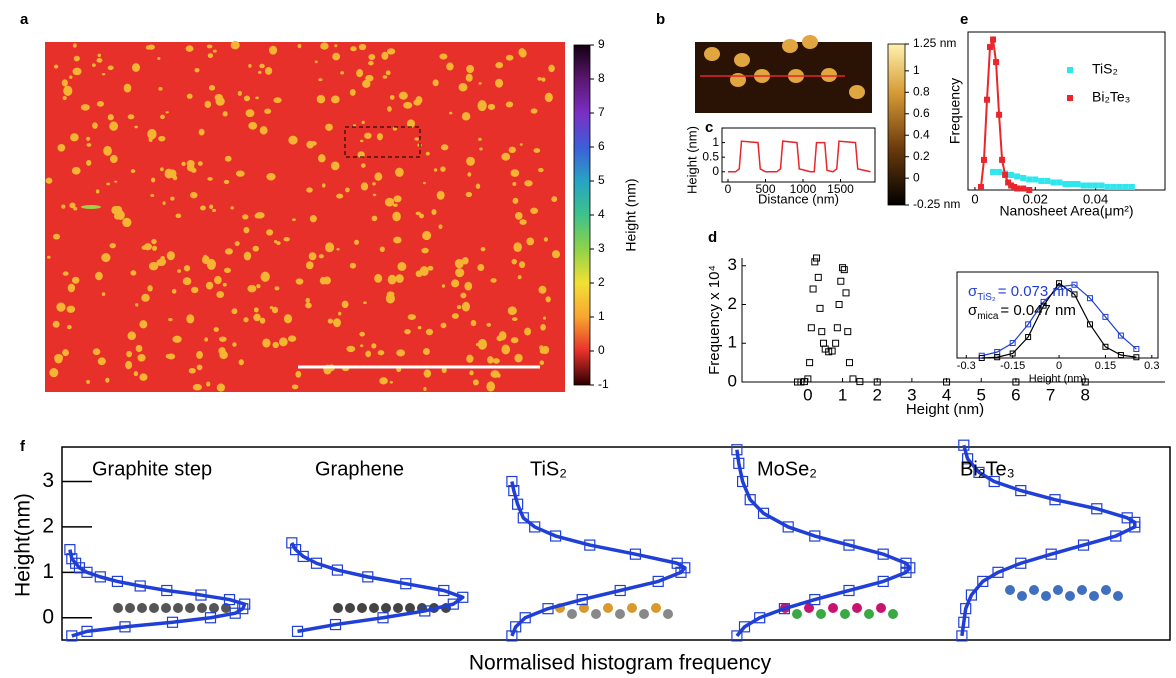  What do you see at coordinates (1020, 293) in the screenshot?
I see `annotation: σTiS₂ = 0.073 nm` at bounding box center [1020, 293].